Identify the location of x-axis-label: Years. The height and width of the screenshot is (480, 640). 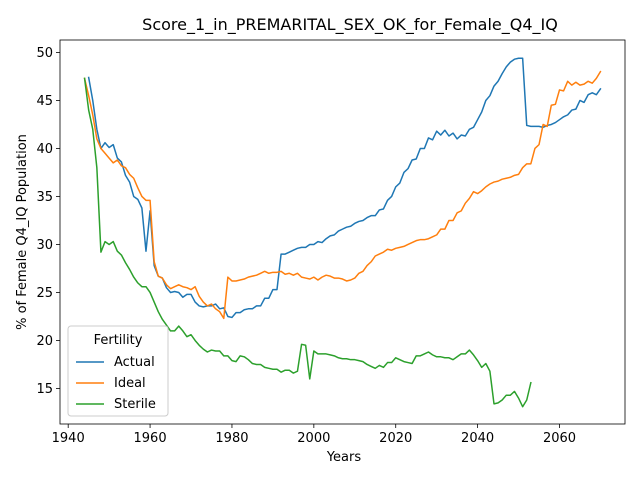
(344, 457).